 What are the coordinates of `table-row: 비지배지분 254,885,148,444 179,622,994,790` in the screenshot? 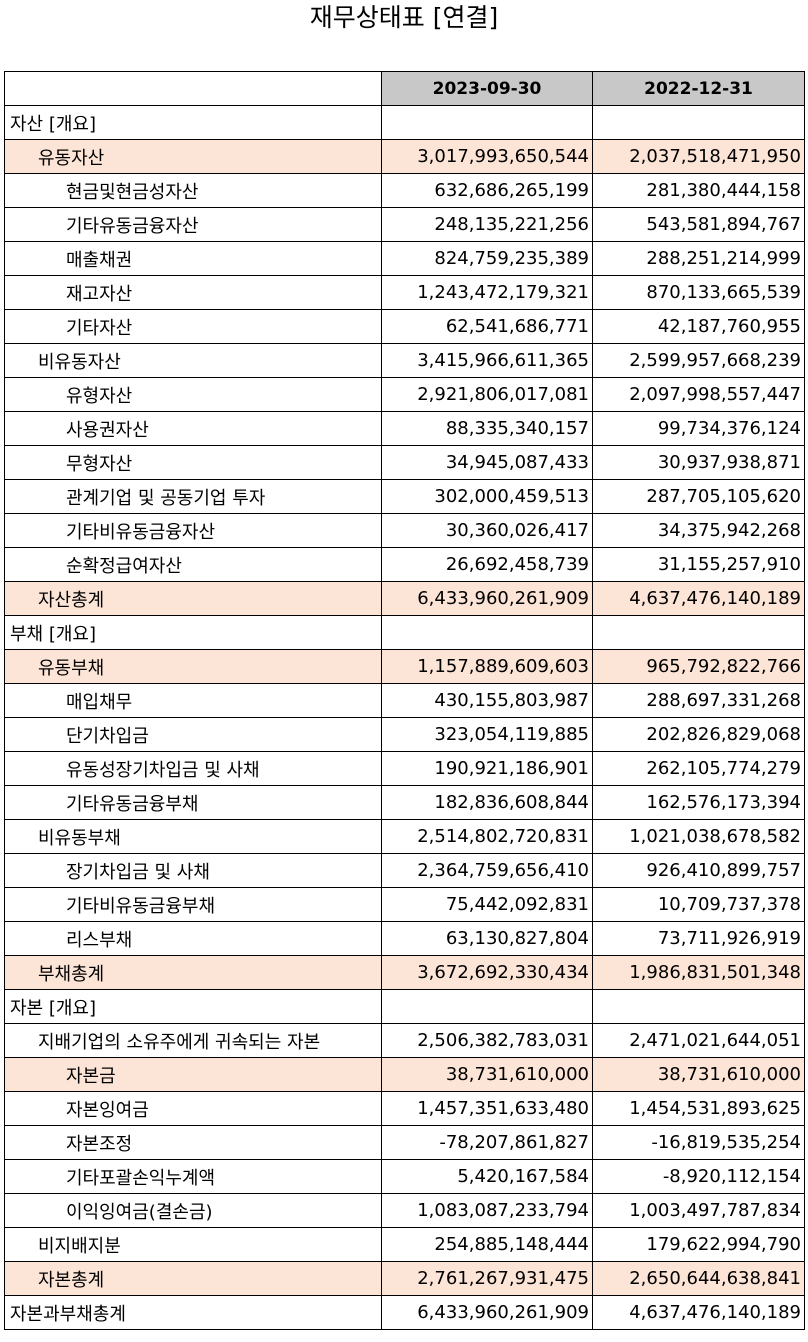 It's located at (404, 1244).